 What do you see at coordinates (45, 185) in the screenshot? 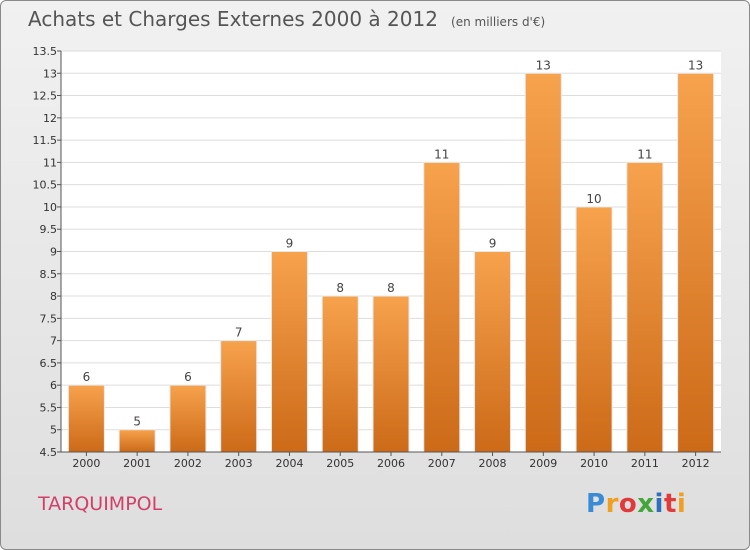
I see `y-tick-label: 10.5` at bounding box center [45, 185].